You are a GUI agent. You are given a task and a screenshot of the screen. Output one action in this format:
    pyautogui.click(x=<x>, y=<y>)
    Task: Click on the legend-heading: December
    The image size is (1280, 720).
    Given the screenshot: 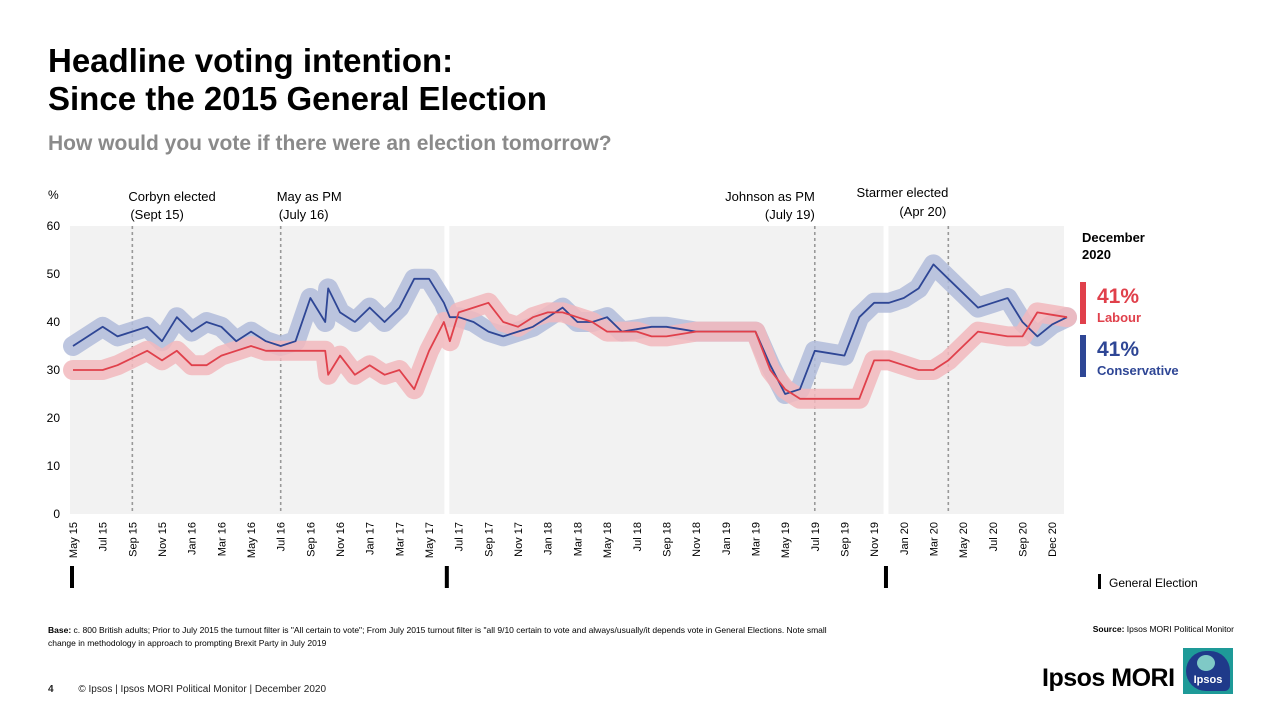 What is the action you would take?
    pyautogui.click(x=1113, y=237)
    